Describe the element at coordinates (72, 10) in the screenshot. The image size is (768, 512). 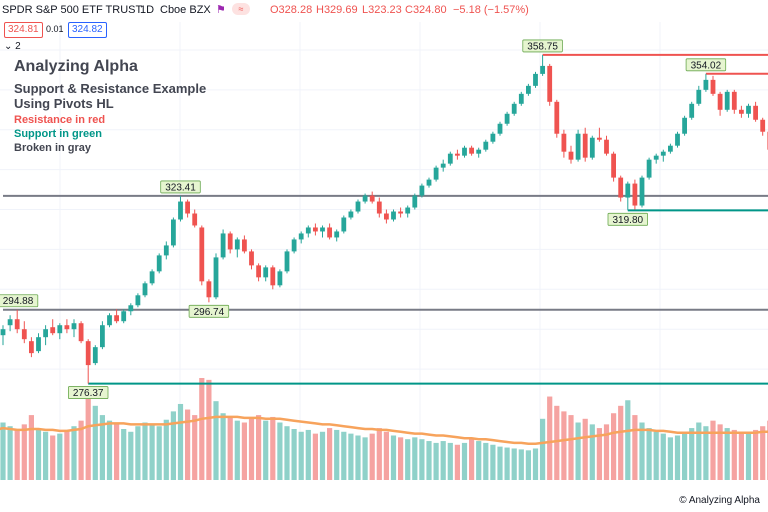
I see `symbol-name: SPDR S&P 500 ETF TRUST` at that location.